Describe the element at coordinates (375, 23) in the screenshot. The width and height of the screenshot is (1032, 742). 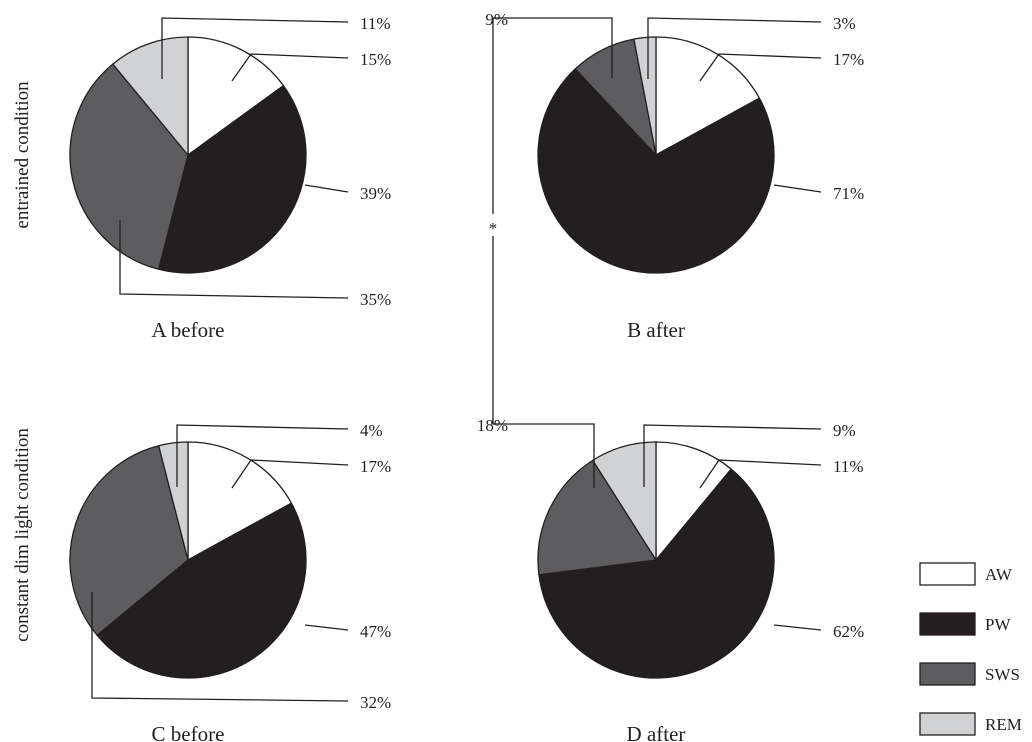
I see `slice-label-rem: 11%` at that location.